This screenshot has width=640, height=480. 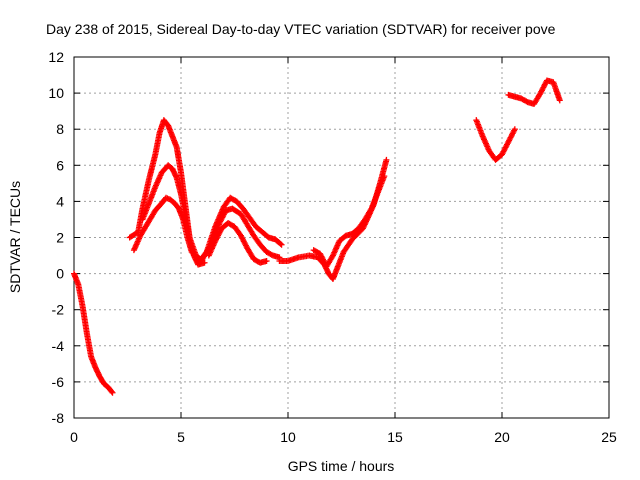 What do you see at coordinates (181, 437) in the screenshot?
I see `x-tick-label: 5` at bounding box center [181, 437].